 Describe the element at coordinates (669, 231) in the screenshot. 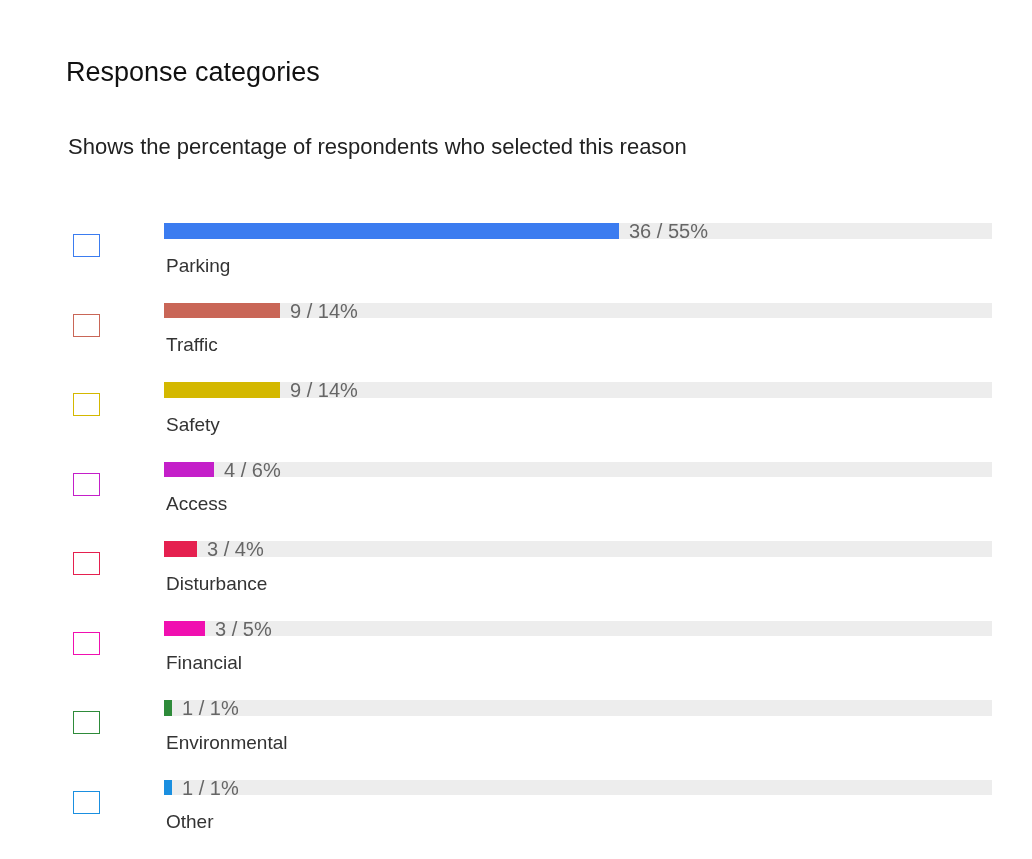

I see `data-label: 36 / 55%` at that location.